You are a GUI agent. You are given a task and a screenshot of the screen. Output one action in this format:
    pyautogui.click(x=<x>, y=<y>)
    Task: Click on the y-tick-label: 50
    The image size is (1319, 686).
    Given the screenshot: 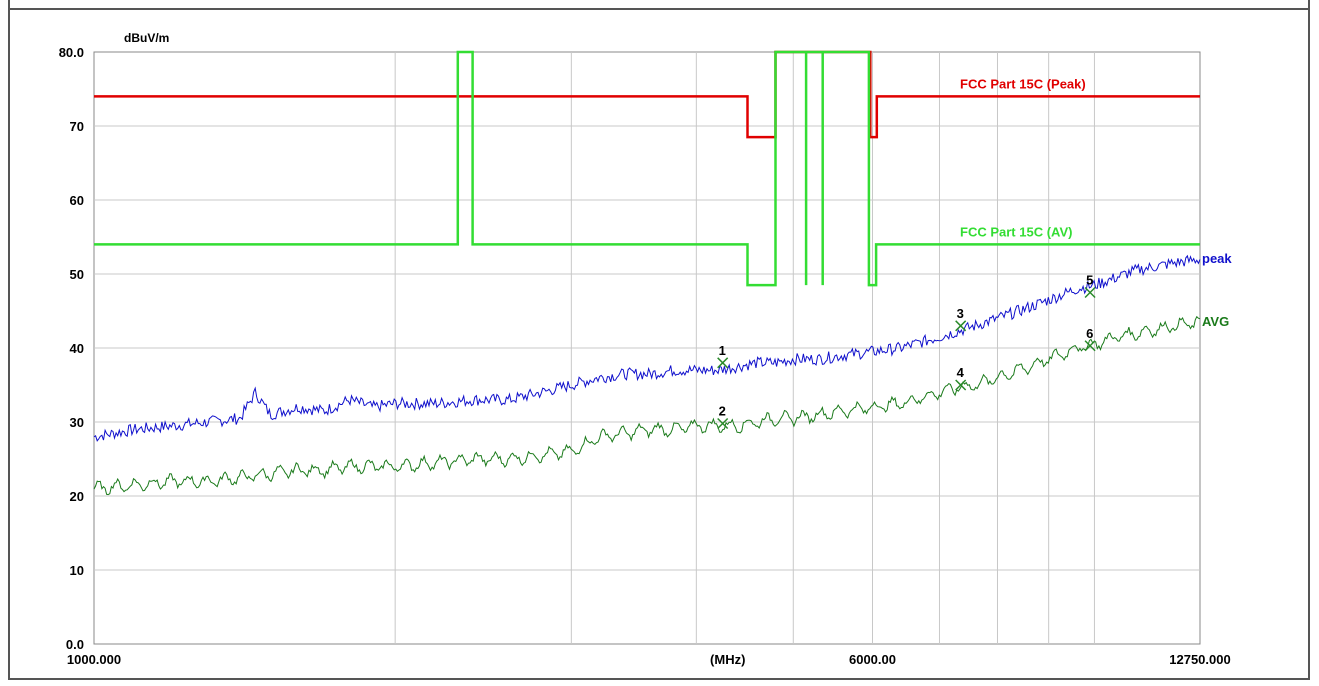 What is the action you would take?
    pyautogui.click(x=77, y=274)
    